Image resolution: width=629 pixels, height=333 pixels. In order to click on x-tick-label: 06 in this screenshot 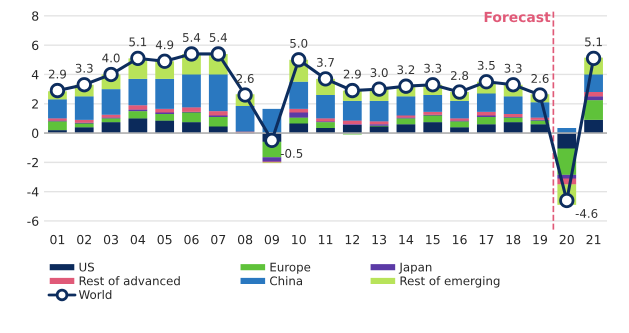, I will do `click(191, 239)`.